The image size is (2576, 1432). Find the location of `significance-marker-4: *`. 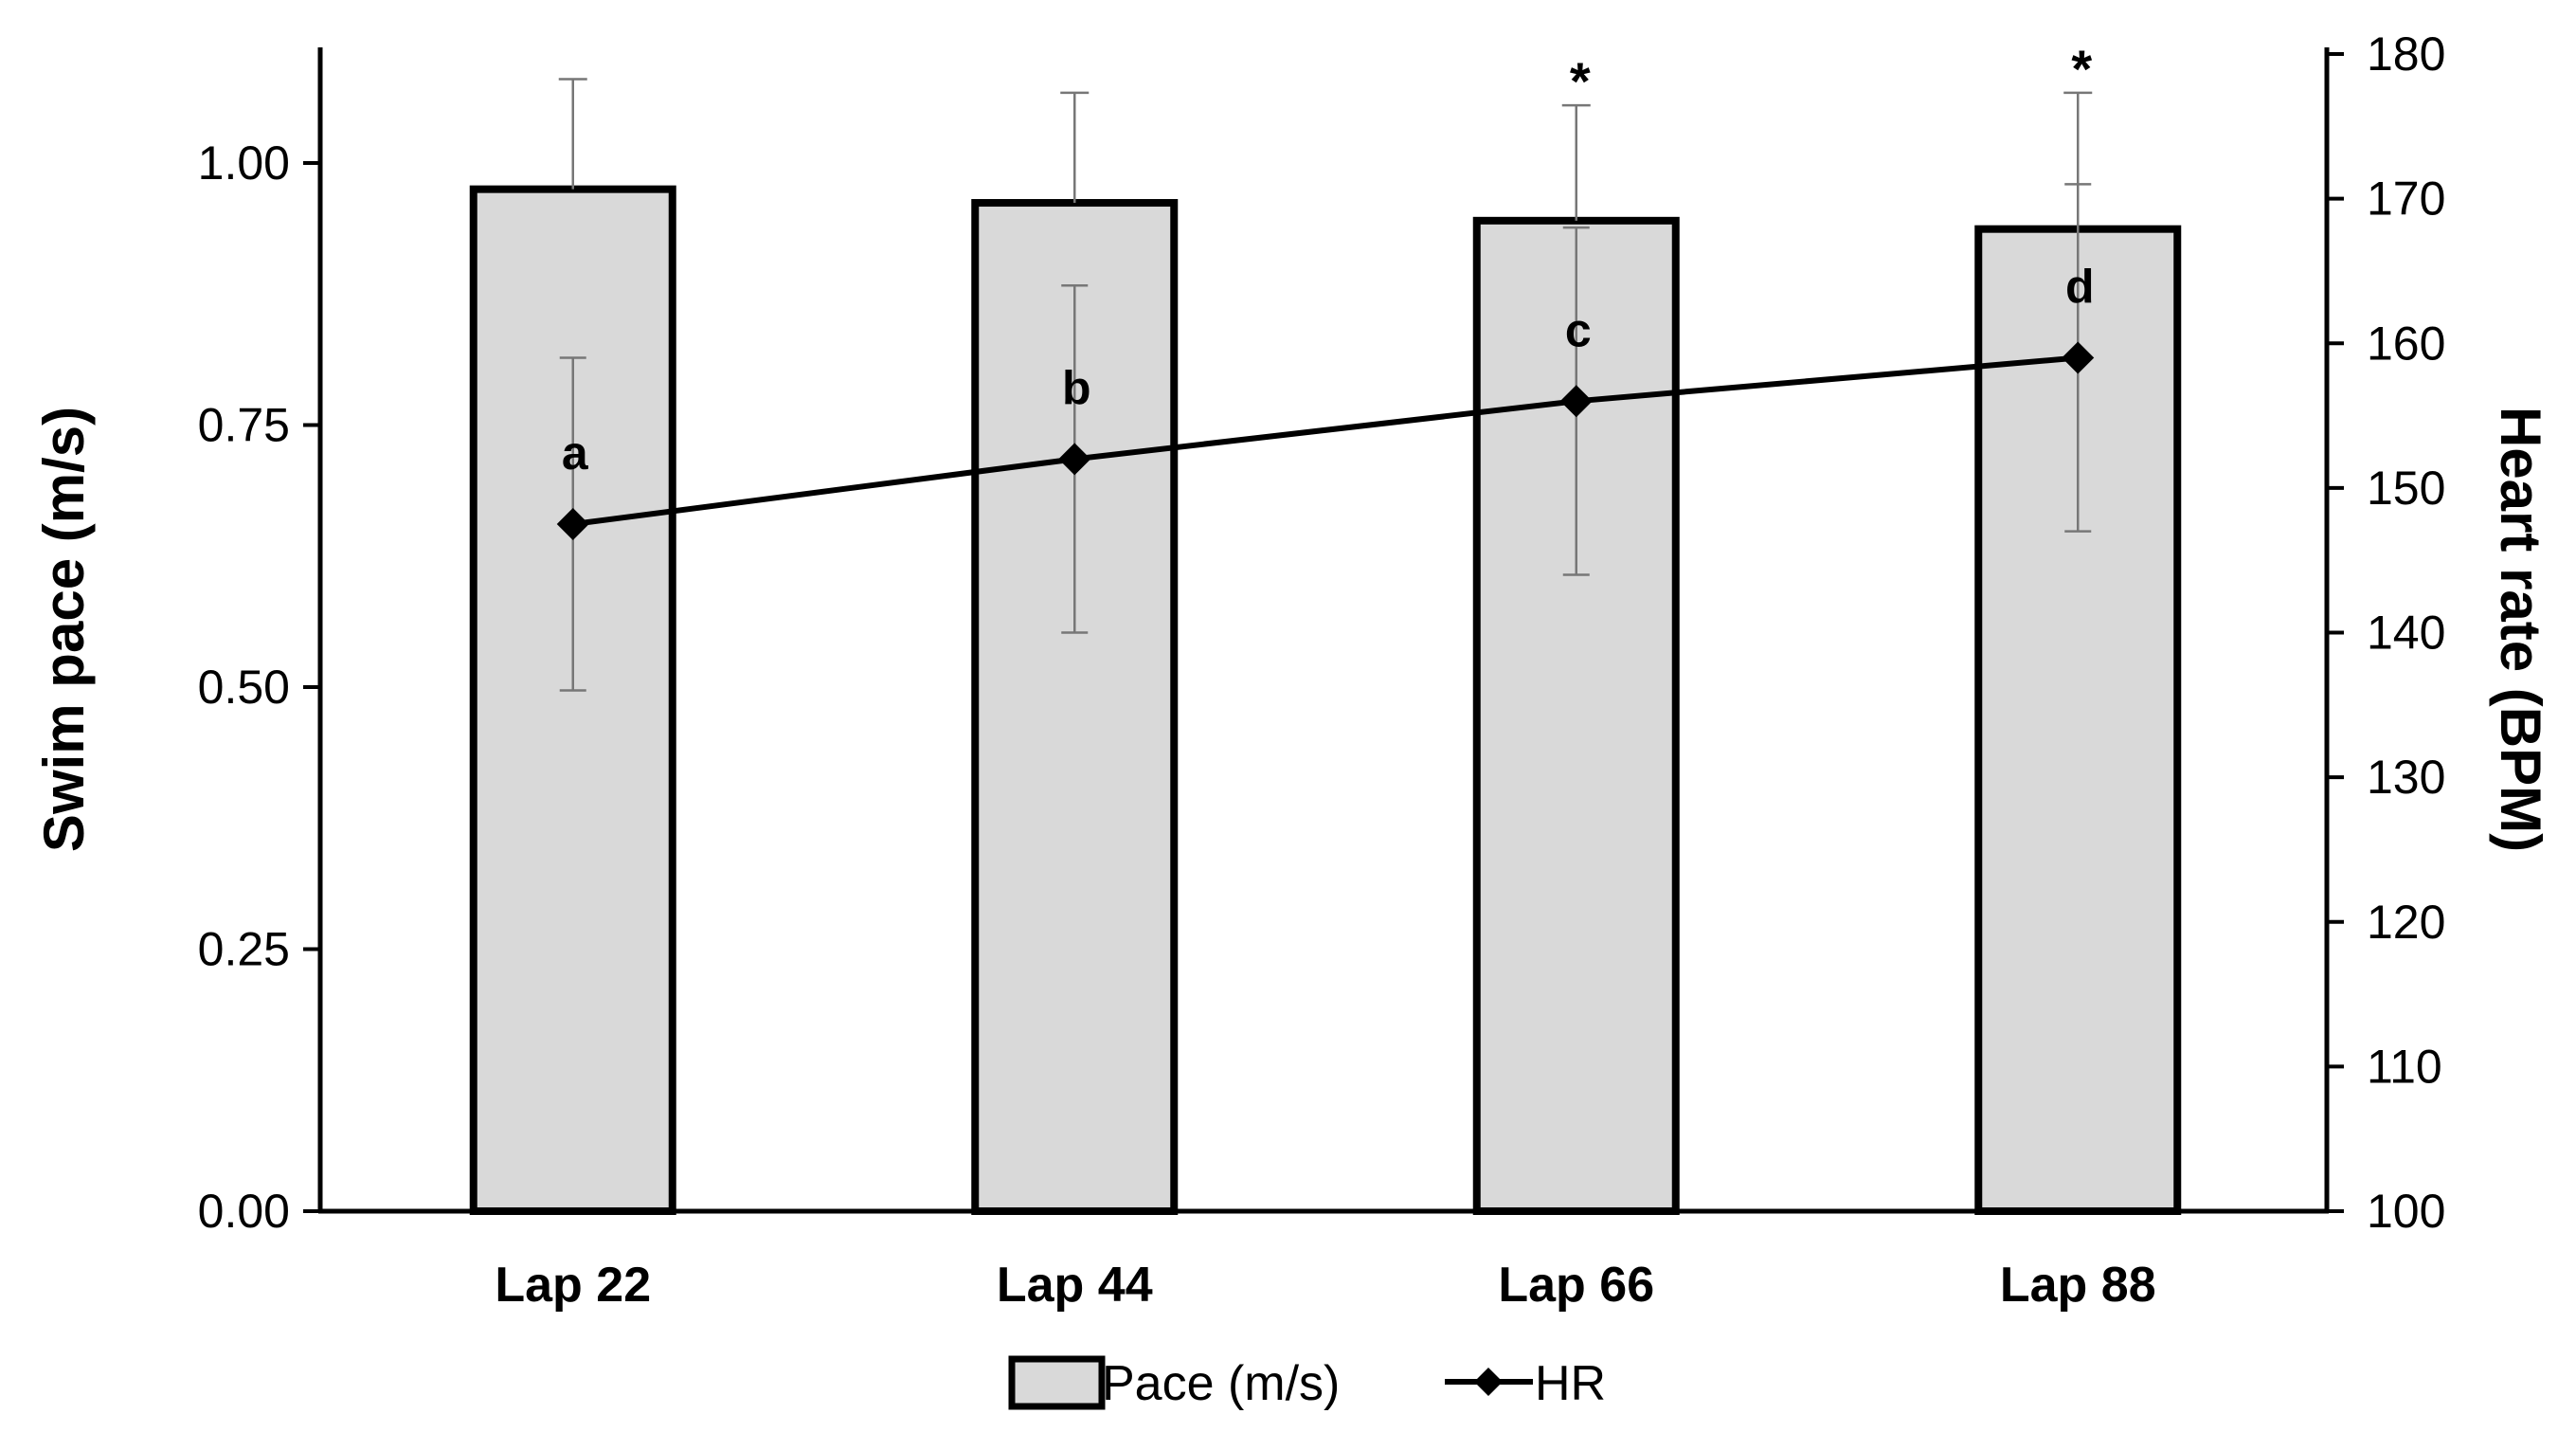

significance-marker-4: * is located at coordinates (2081, 69).